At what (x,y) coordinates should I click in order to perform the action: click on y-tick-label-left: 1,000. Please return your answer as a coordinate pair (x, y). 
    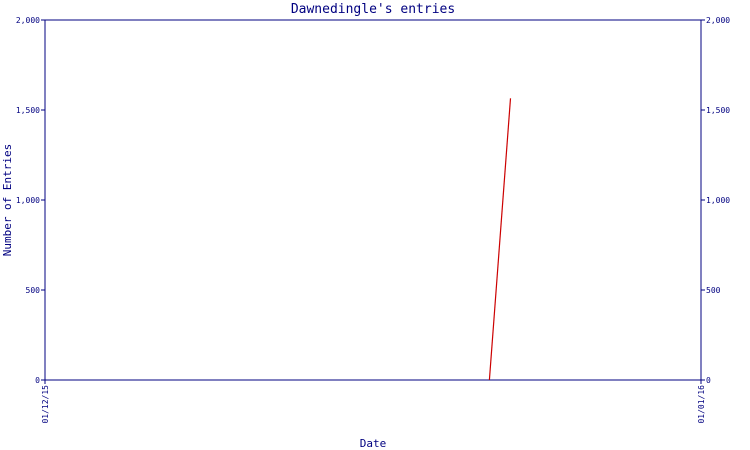
    Looking at the image, I should click on (28, 200).